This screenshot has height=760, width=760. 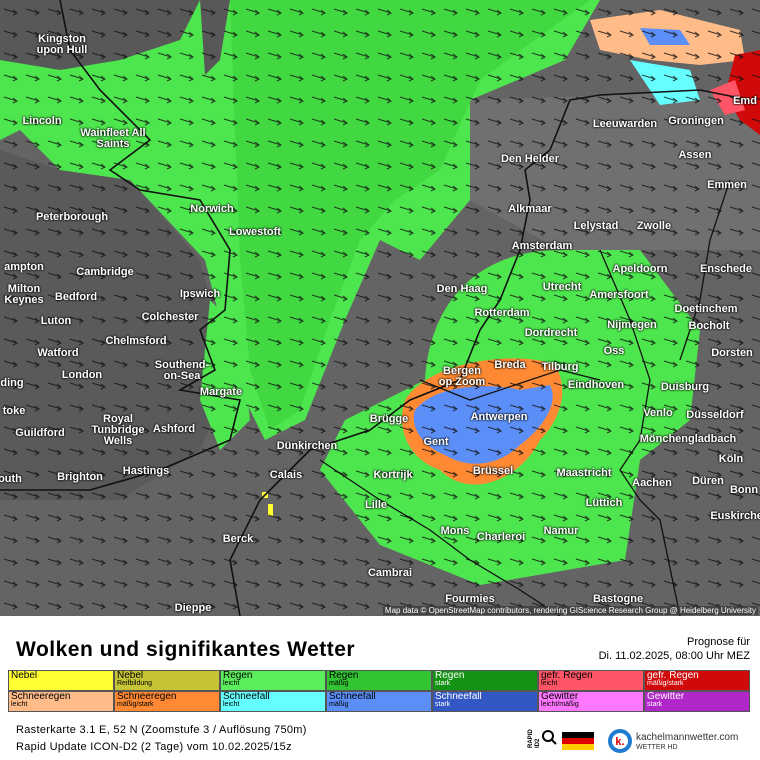 What do you see at coordinates (307, 446) in the screenshot?
I see `city-label: Dünkirchen` at bounding box center [307, 446].